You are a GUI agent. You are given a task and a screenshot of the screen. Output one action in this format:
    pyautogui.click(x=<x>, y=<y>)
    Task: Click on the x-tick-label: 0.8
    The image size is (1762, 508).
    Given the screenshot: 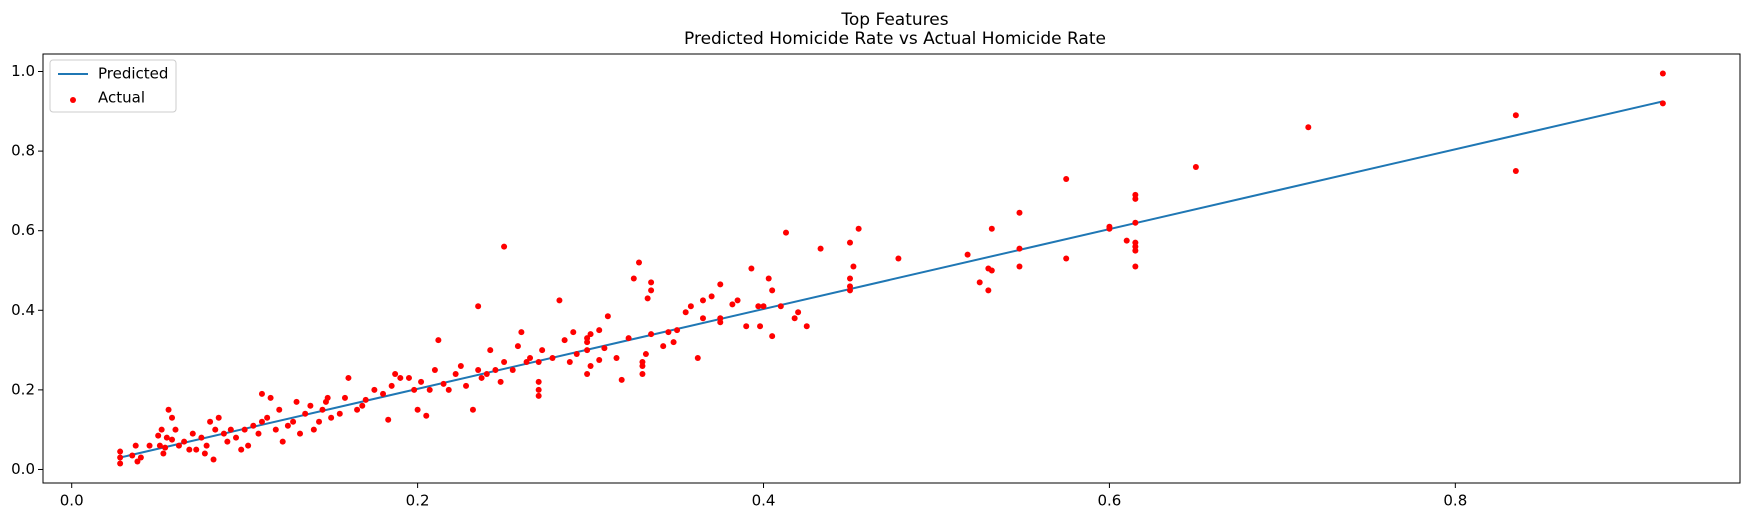 What is the action you would take?
    pyautogui.click(x=1455, y=500)
    